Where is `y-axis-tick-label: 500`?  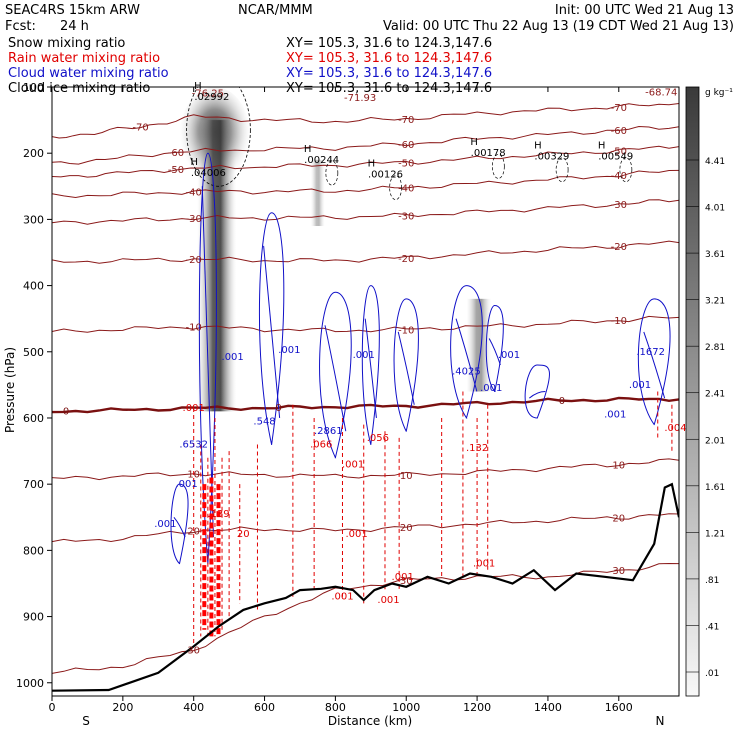 y-axis-tick-label: 500 is located at coordinates (33, 352).